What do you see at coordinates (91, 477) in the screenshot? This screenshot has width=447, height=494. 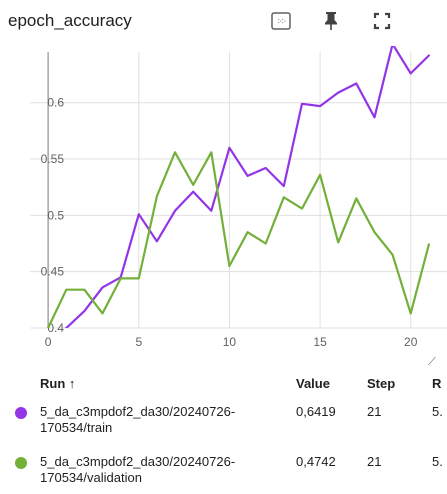 I see `run-name-line-2: 170534/validation` at bounding box center [91, 477].